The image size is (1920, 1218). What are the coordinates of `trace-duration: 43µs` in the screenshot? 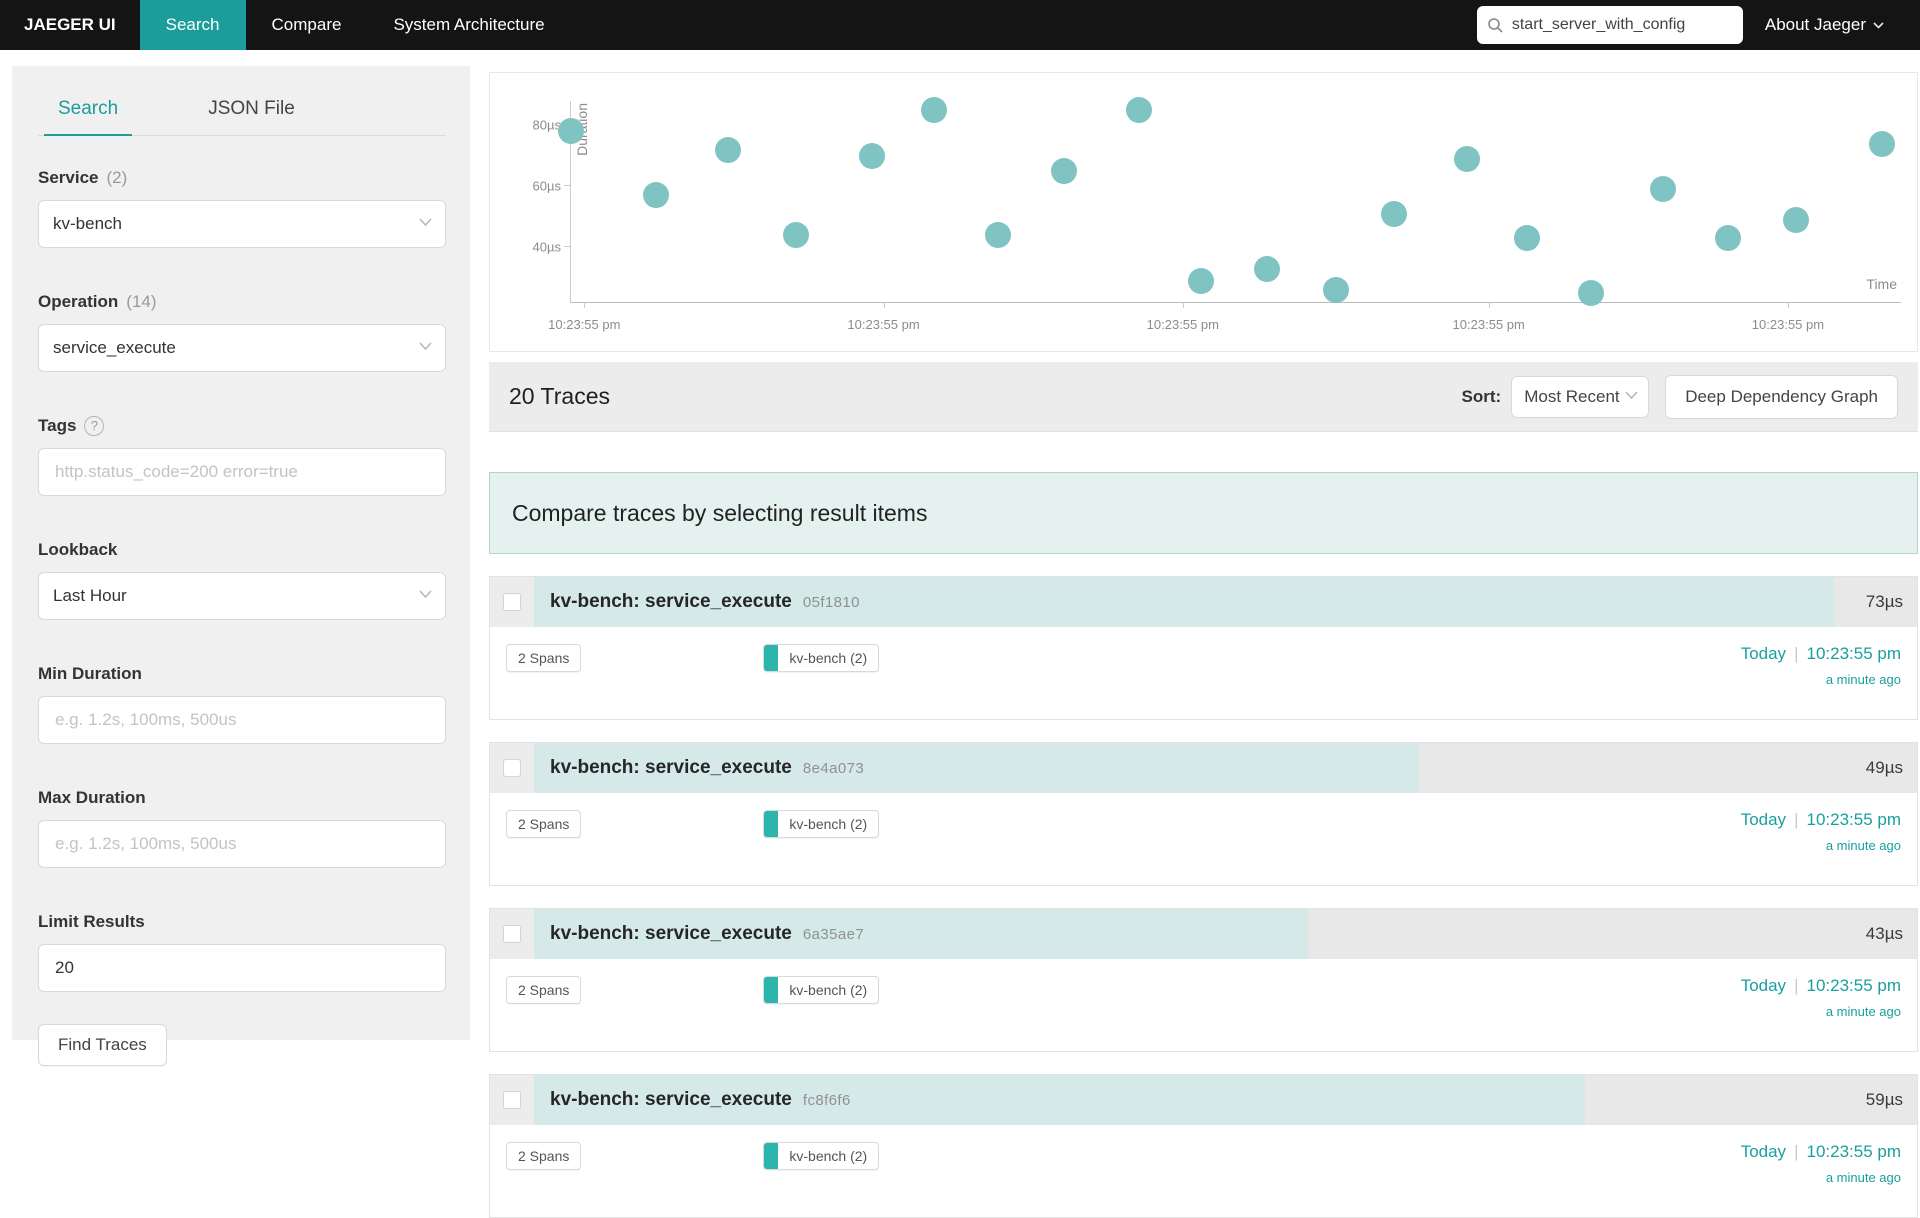 It's located at (1884, 933).